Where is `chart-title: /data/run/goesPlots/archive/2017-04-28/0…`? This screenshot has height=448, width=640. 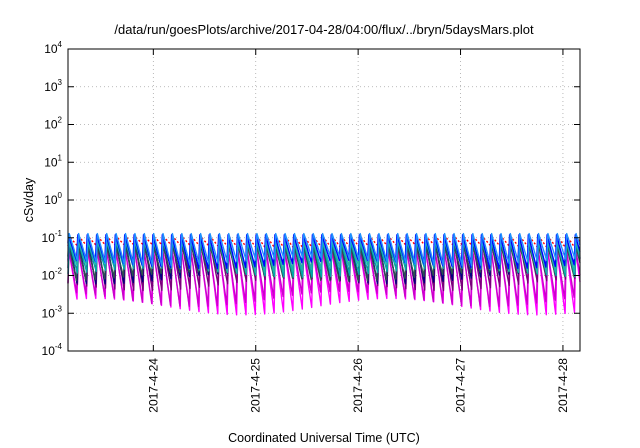 chart-title: /data/run/goesPlots/archive/2017-04-28/0… is located at coordinates (324, 29).